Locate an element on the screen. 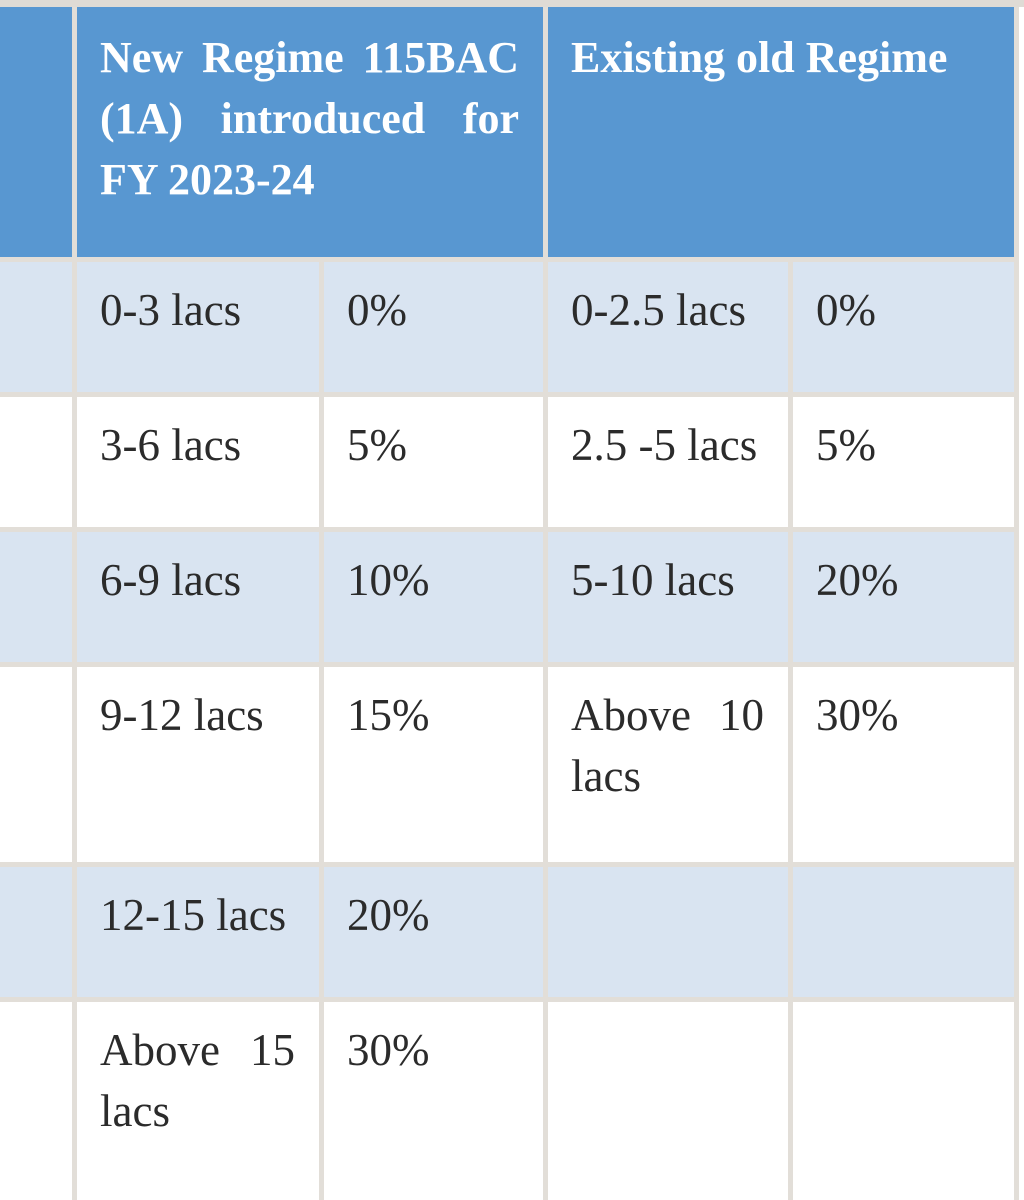  new-regime-rate: 10% is located at coordinates (436, 599).